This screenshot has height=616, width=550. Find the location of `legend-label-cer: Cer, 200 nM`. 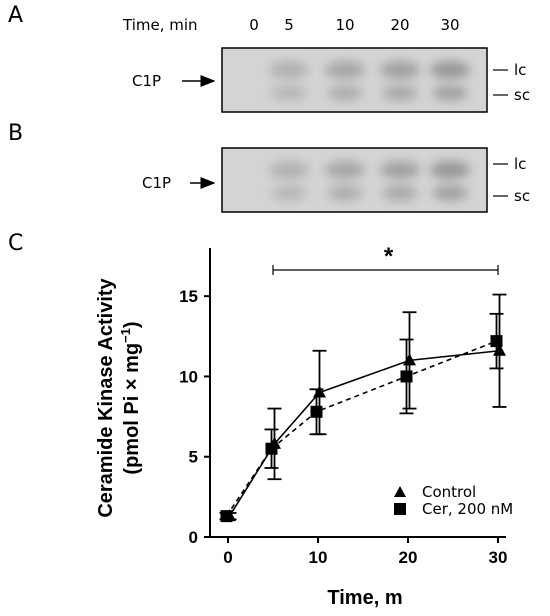

legend-label-cer: Cer, 200 nM is located at coordinates (467, 509).